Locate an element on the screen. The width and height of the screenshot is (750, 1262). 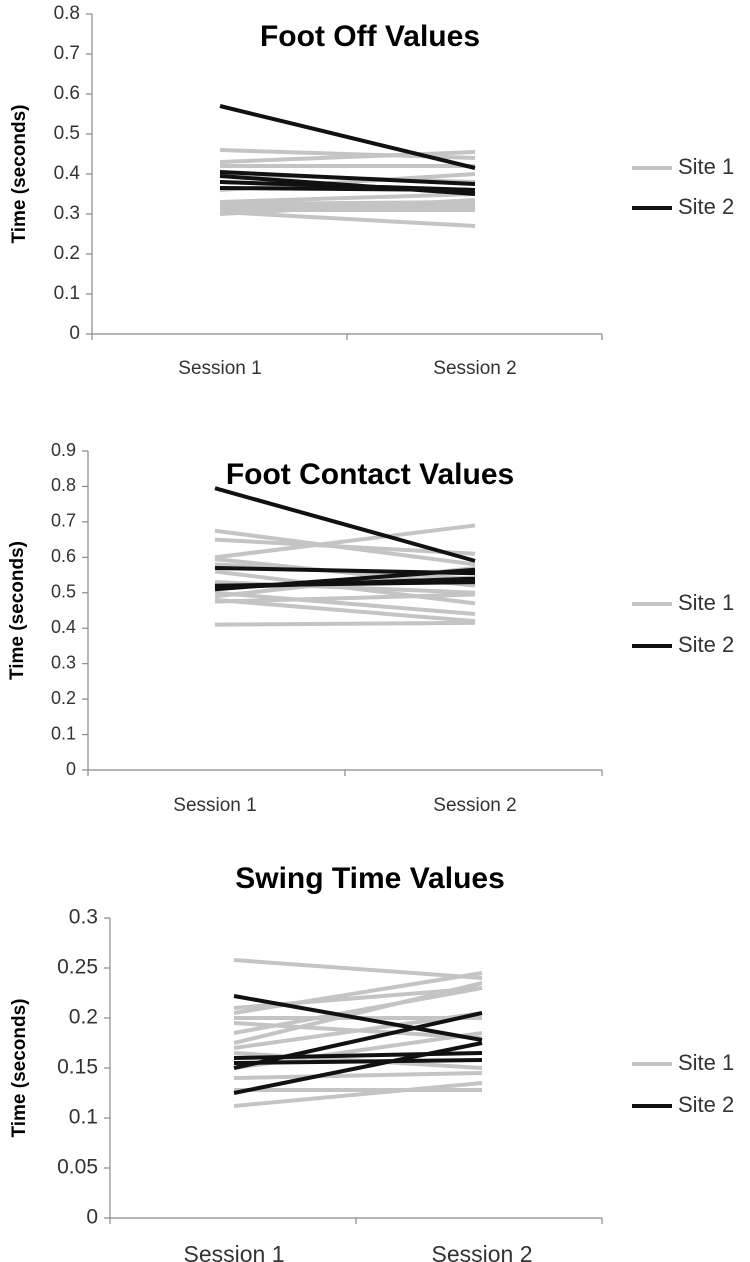
y-tick-label-0-9: 0.9 is located at coordinates (63, 450).